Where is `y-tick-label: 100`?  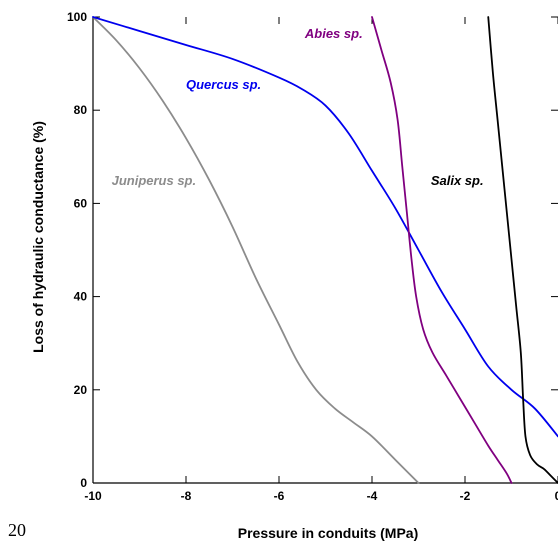
y-tick-label: 100 is located at coordinates (77, 17).